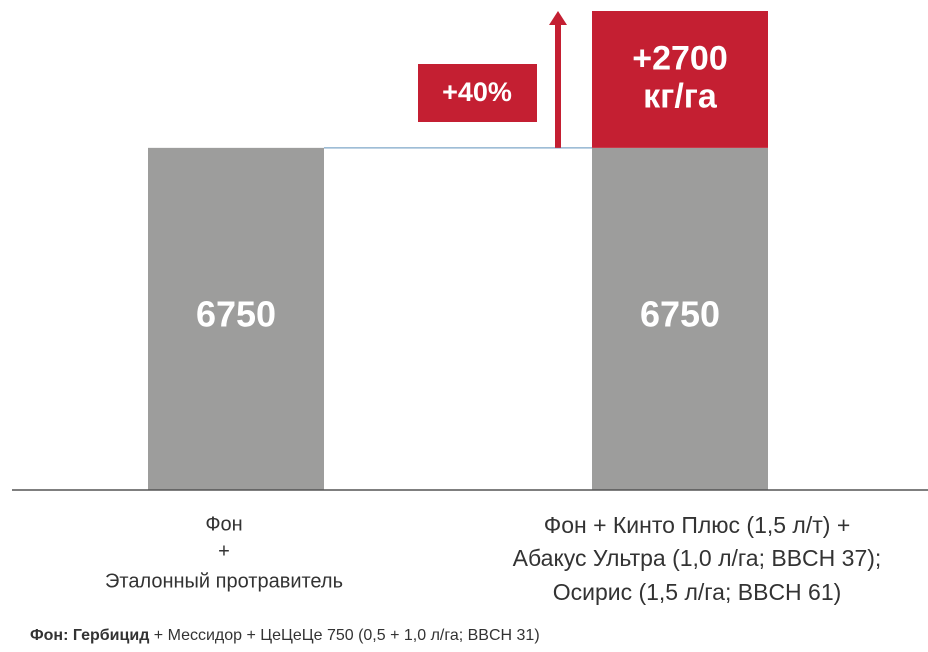  I want to click on annotation: +40%, so click(477, 92).